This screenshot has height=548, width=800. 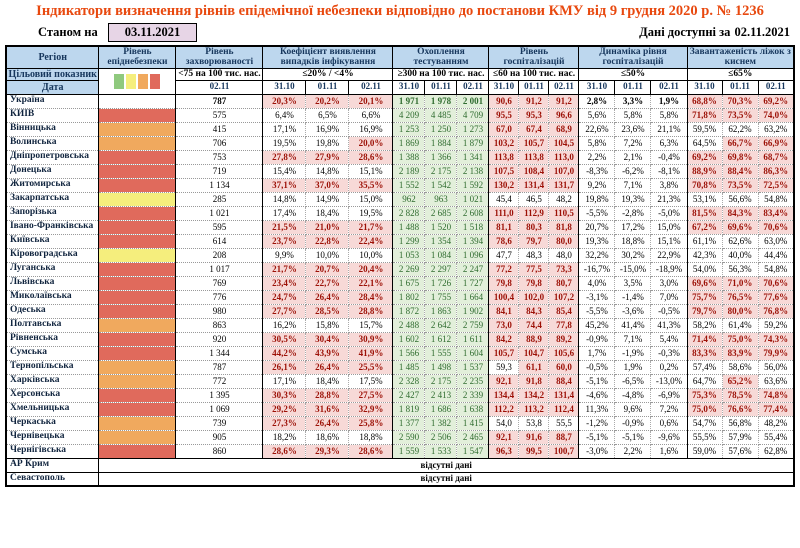 What do you see at coordinates (219, 129) in the screenshot?
I see `incidence-cell: 415` at bounding box center [219, 129].